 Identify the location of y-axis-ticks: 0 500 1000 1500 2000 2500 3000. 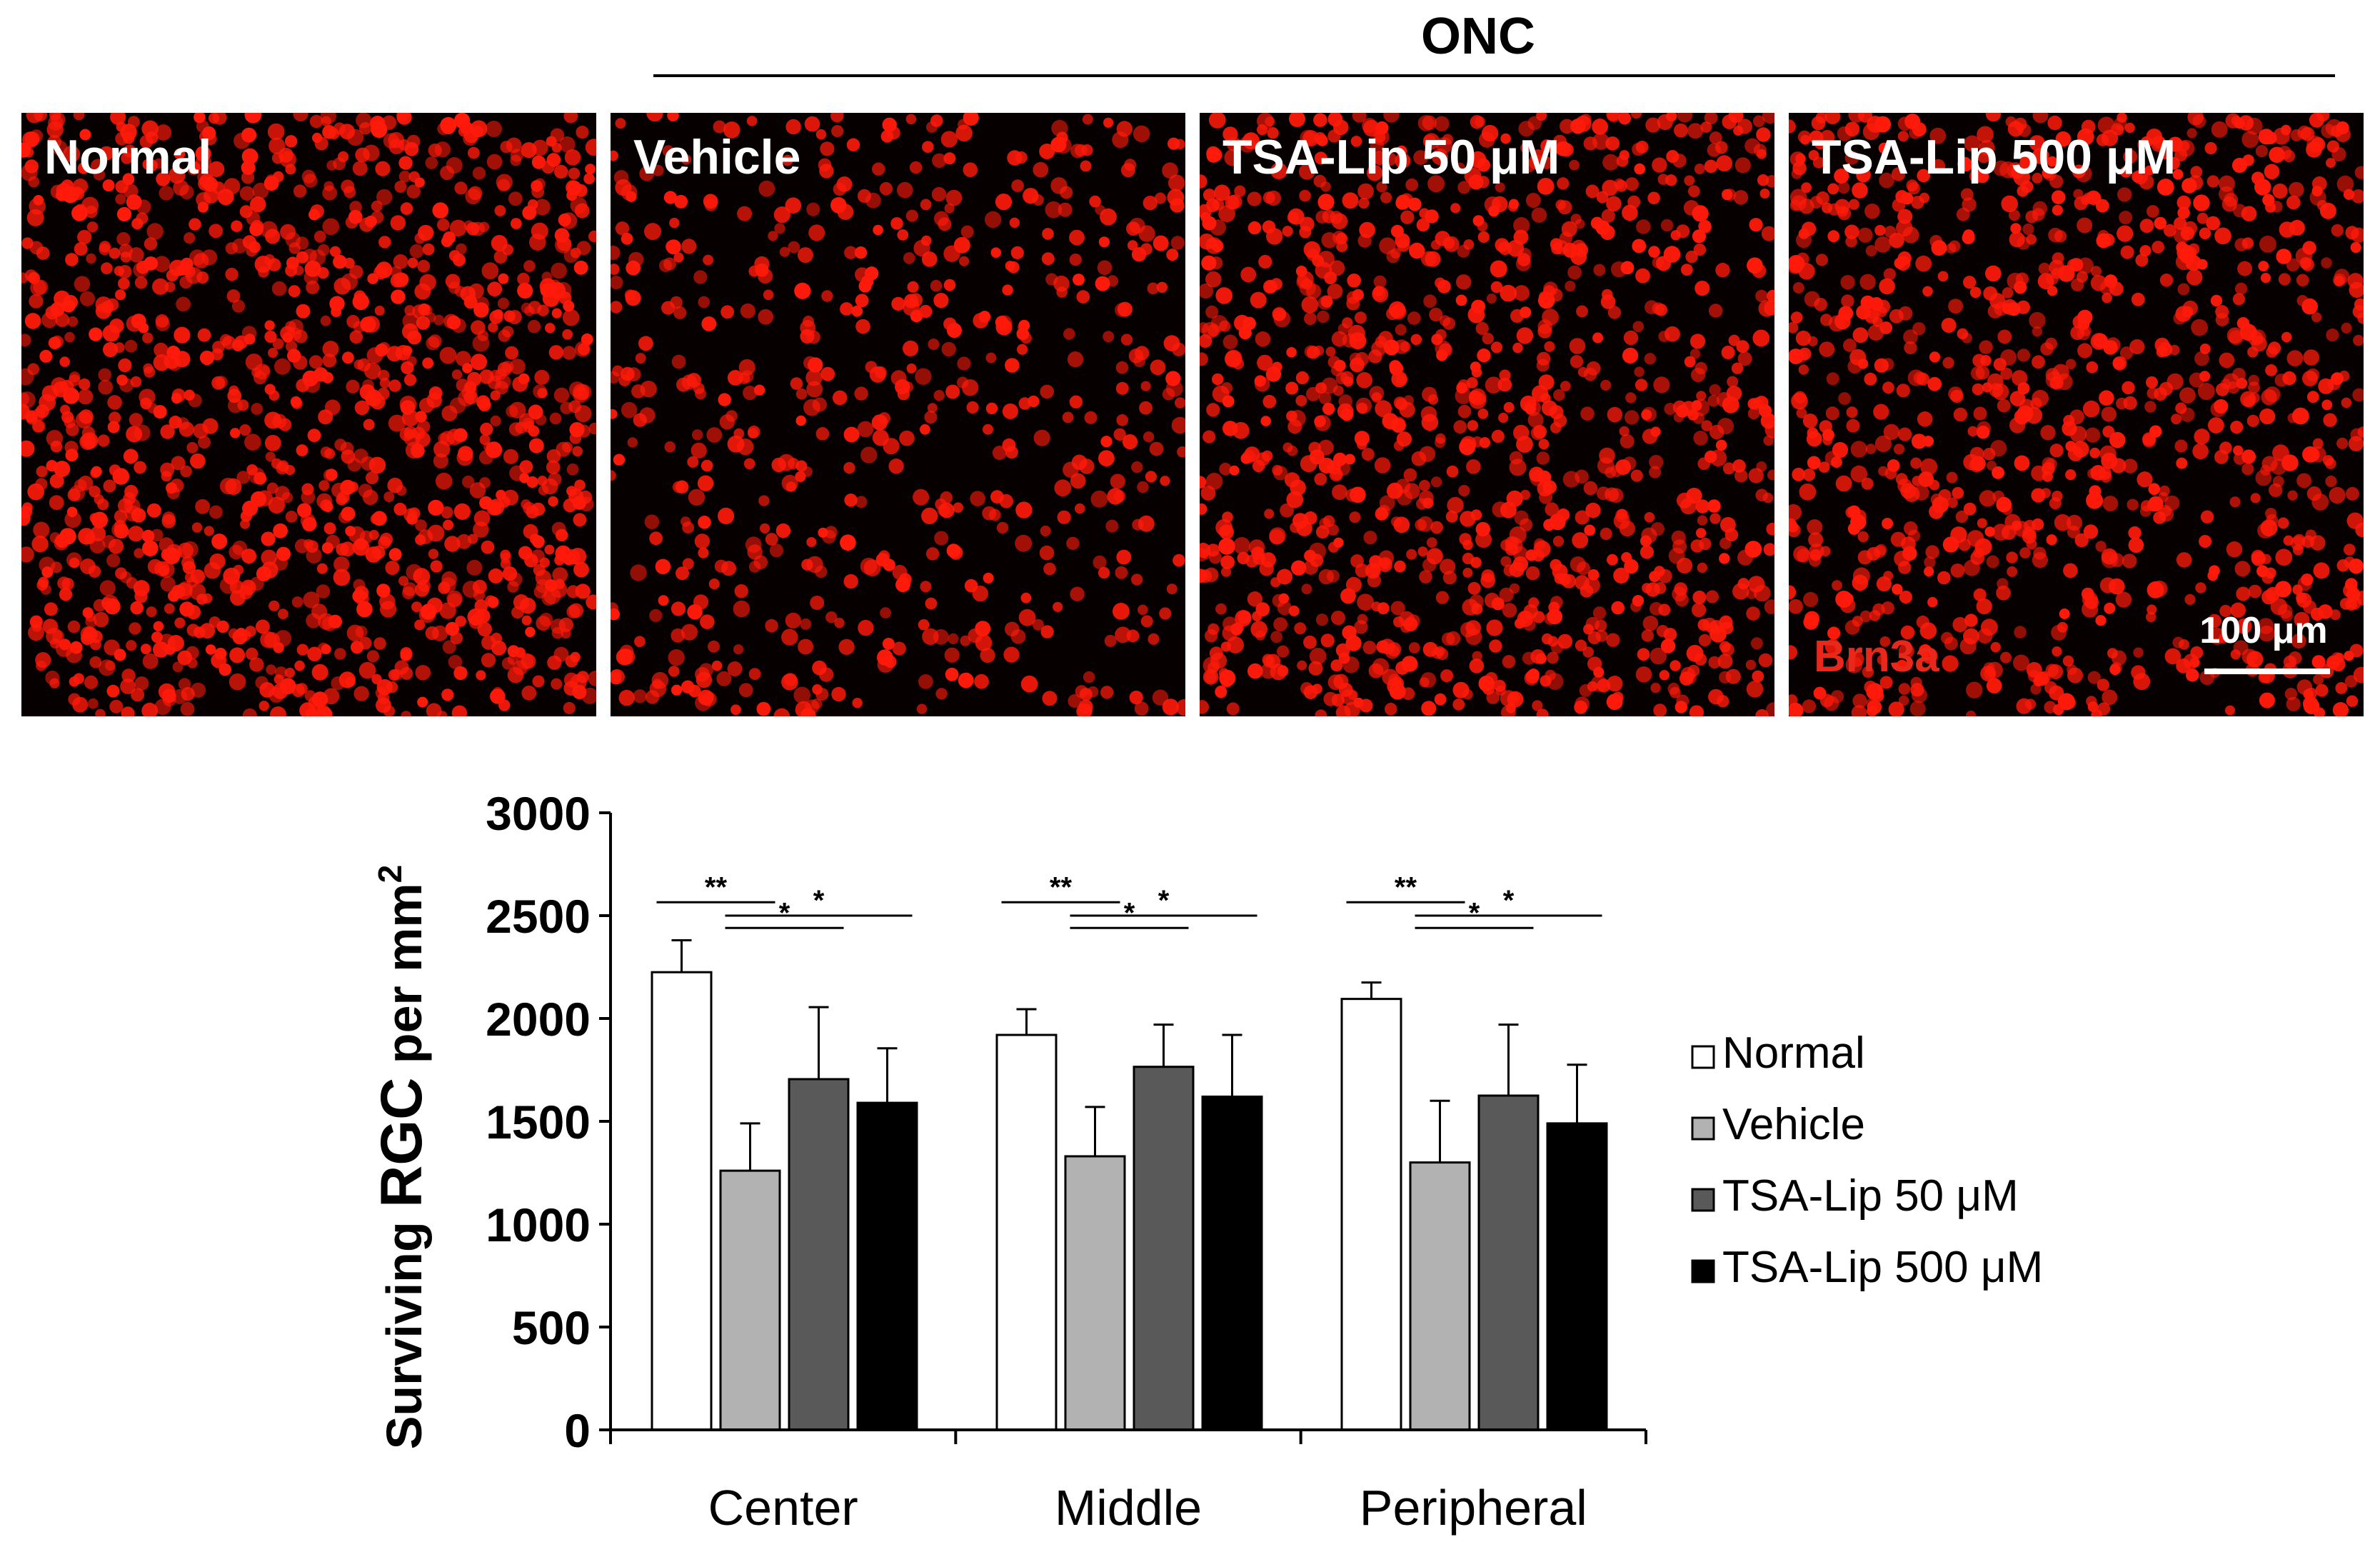
(549, 1122).